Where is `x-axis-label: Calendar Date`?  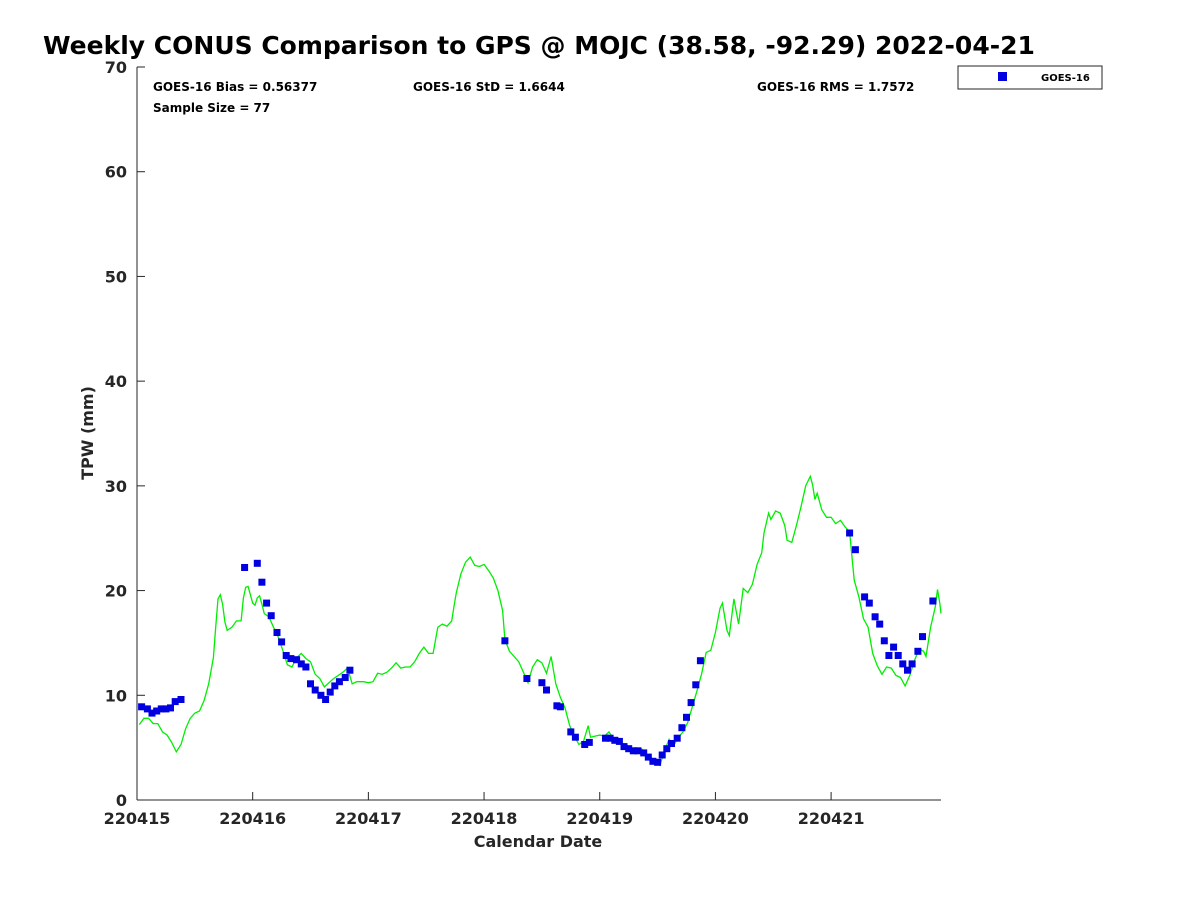
x-axis-label: Calendar Date is located at coordinates (538, 841).